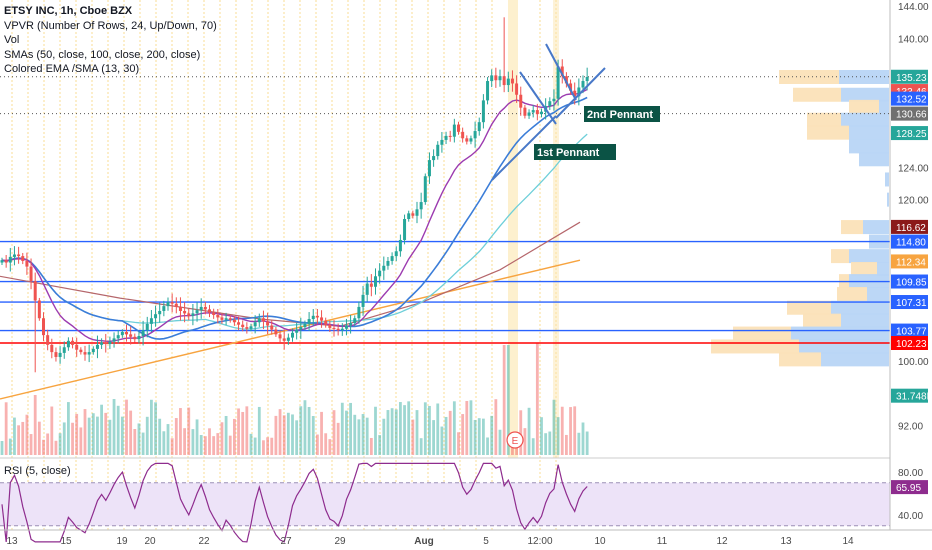 This screenshot has height=550, width=932. What do you see at coordinates (110, 25) in the screenshot?
I see `legend-vpvr: VPVR (Number Of Rows, 24, Up/Down, 70)` at bounding box center [110, 25].